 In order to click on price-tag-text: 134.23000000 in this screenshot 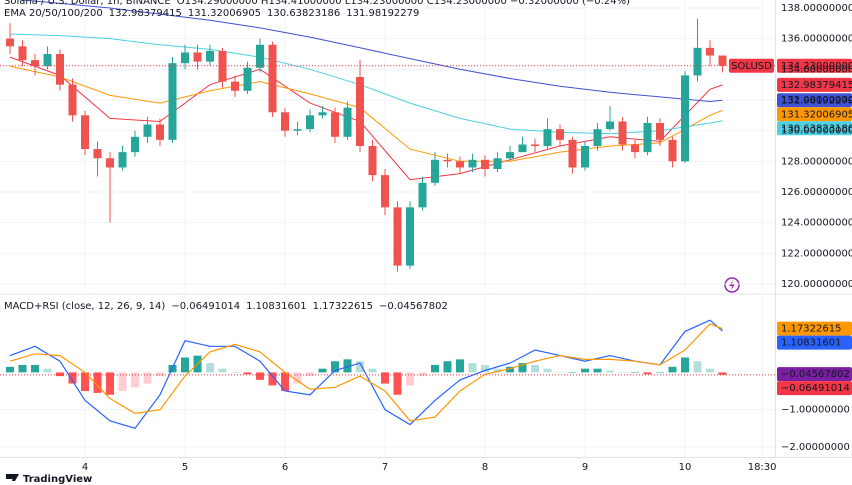, I will do `click(816, 66)`.